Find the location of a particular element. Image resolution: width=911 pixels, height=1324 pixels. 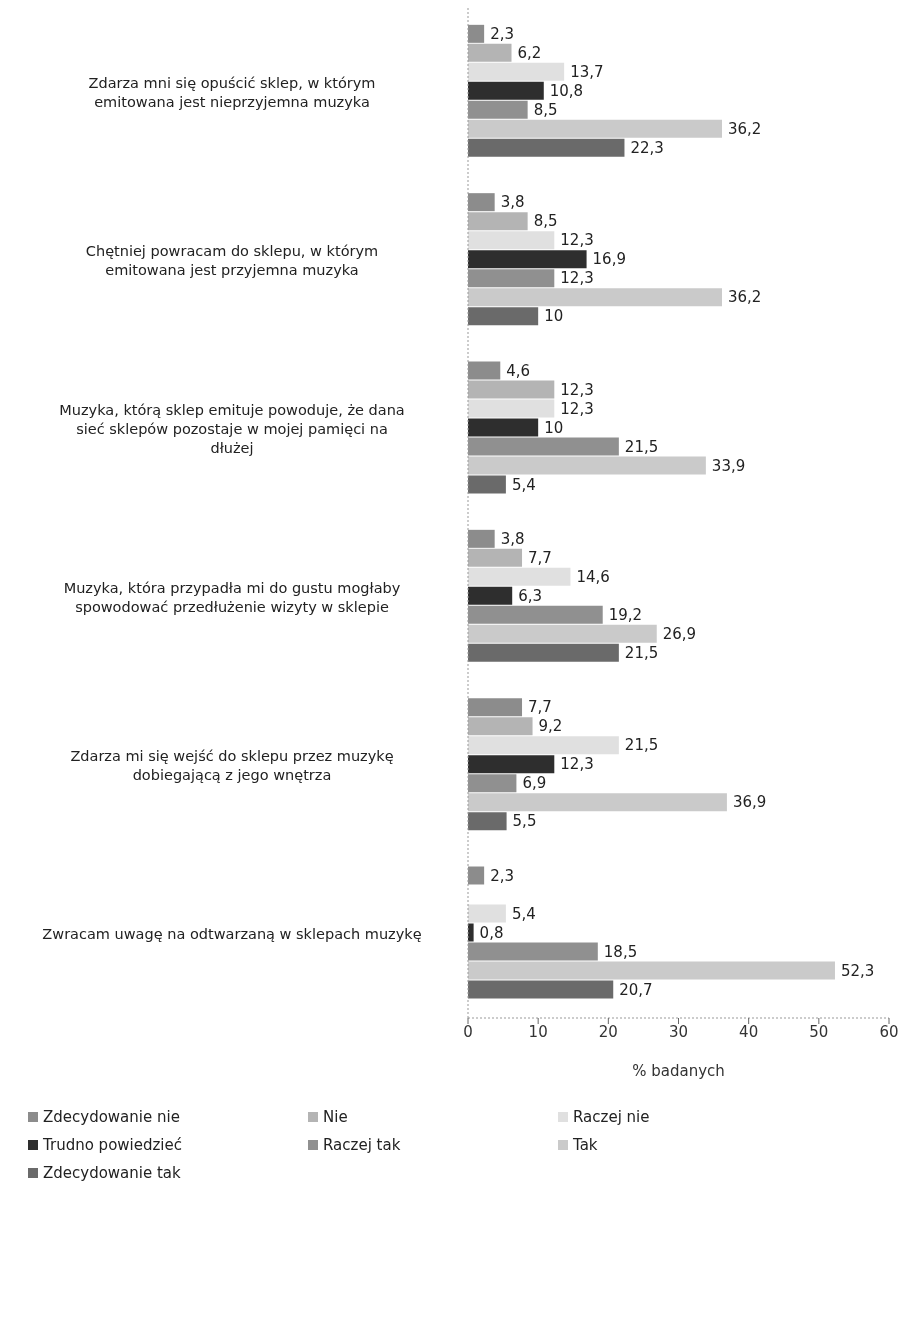

data-label: 26,9 is located at coordinates (679, 634).